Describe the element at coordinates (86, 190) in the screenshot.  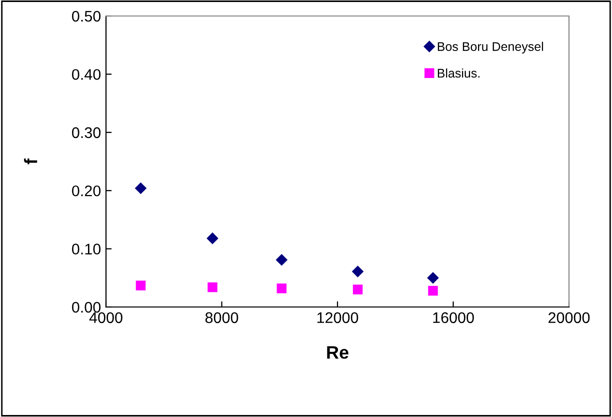
I see `y-tick-label: 0.20` at that location.